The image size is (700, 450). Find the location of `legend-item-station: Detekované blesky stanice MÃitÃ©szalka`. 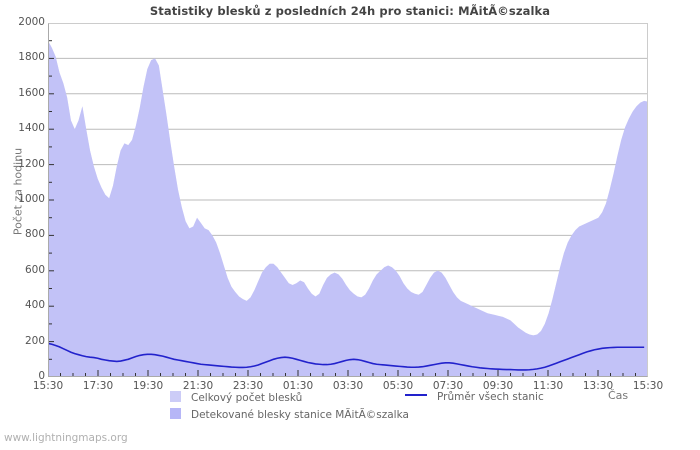

legend-item-station: Detekované blesky stanice MÃitÃ©szalka is located at coordinates (289, 414).